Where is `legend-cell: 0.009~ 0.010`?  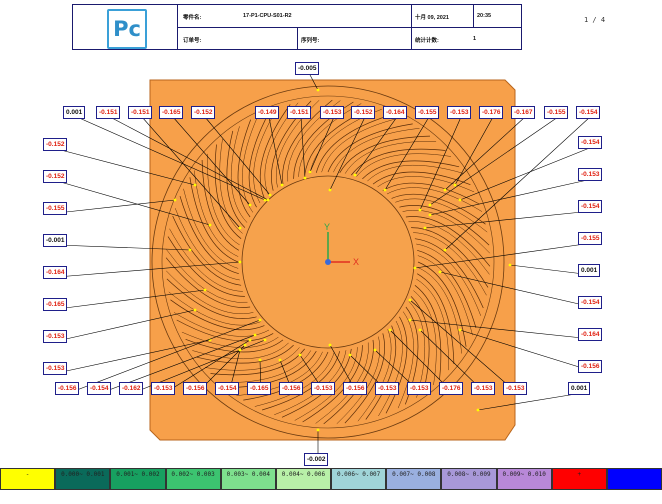
legend-cell: 0.009~ 0.010 is located at coordinates (524, 479).